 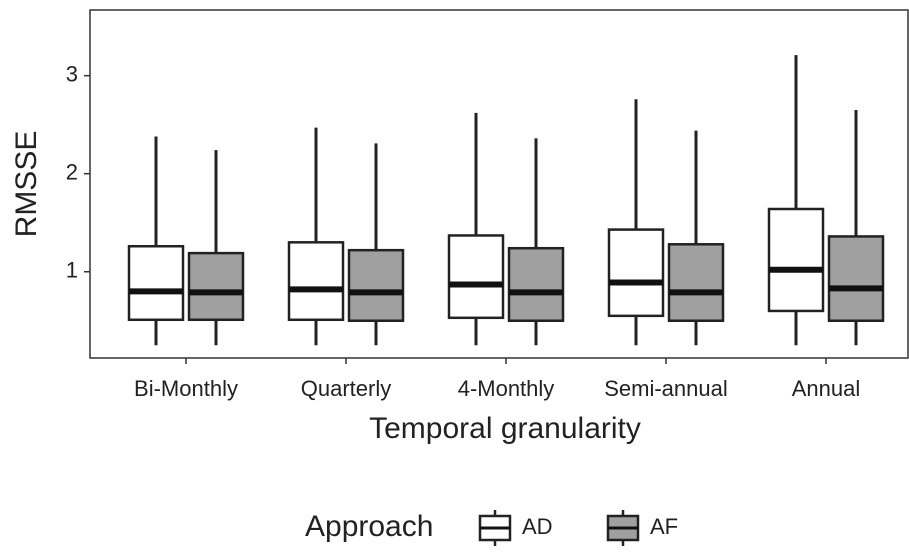 I want to click on y-tick-label: 1, so click(x=72, y=270).